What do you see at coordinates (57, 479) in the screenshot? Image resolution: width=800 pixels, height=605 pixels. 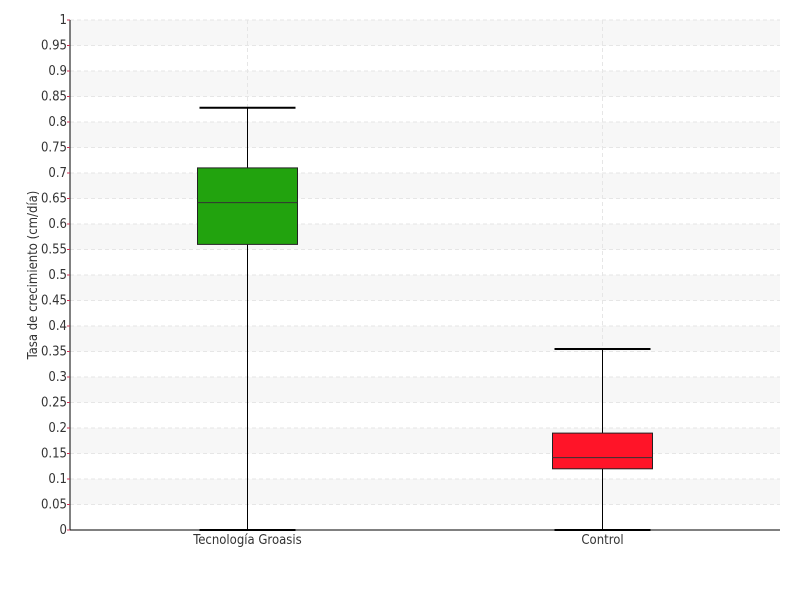 I see `y-tick-label: 0.1` at bounding box center [57, 479].